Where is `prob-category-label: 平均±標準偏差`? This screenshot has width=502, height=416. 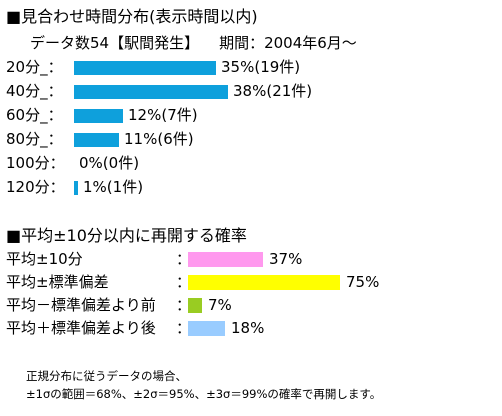
prob-category-label: 平均±標準偏差 is located at coordinates (57, 282).